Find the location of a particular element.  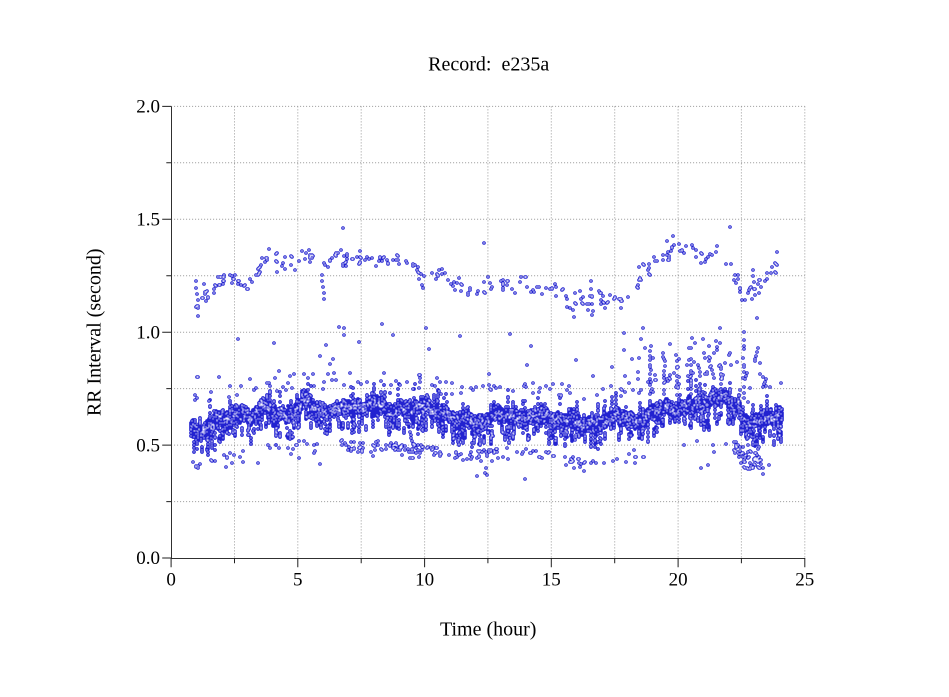

svg-text: 5 is located at coordinates (298, 579).